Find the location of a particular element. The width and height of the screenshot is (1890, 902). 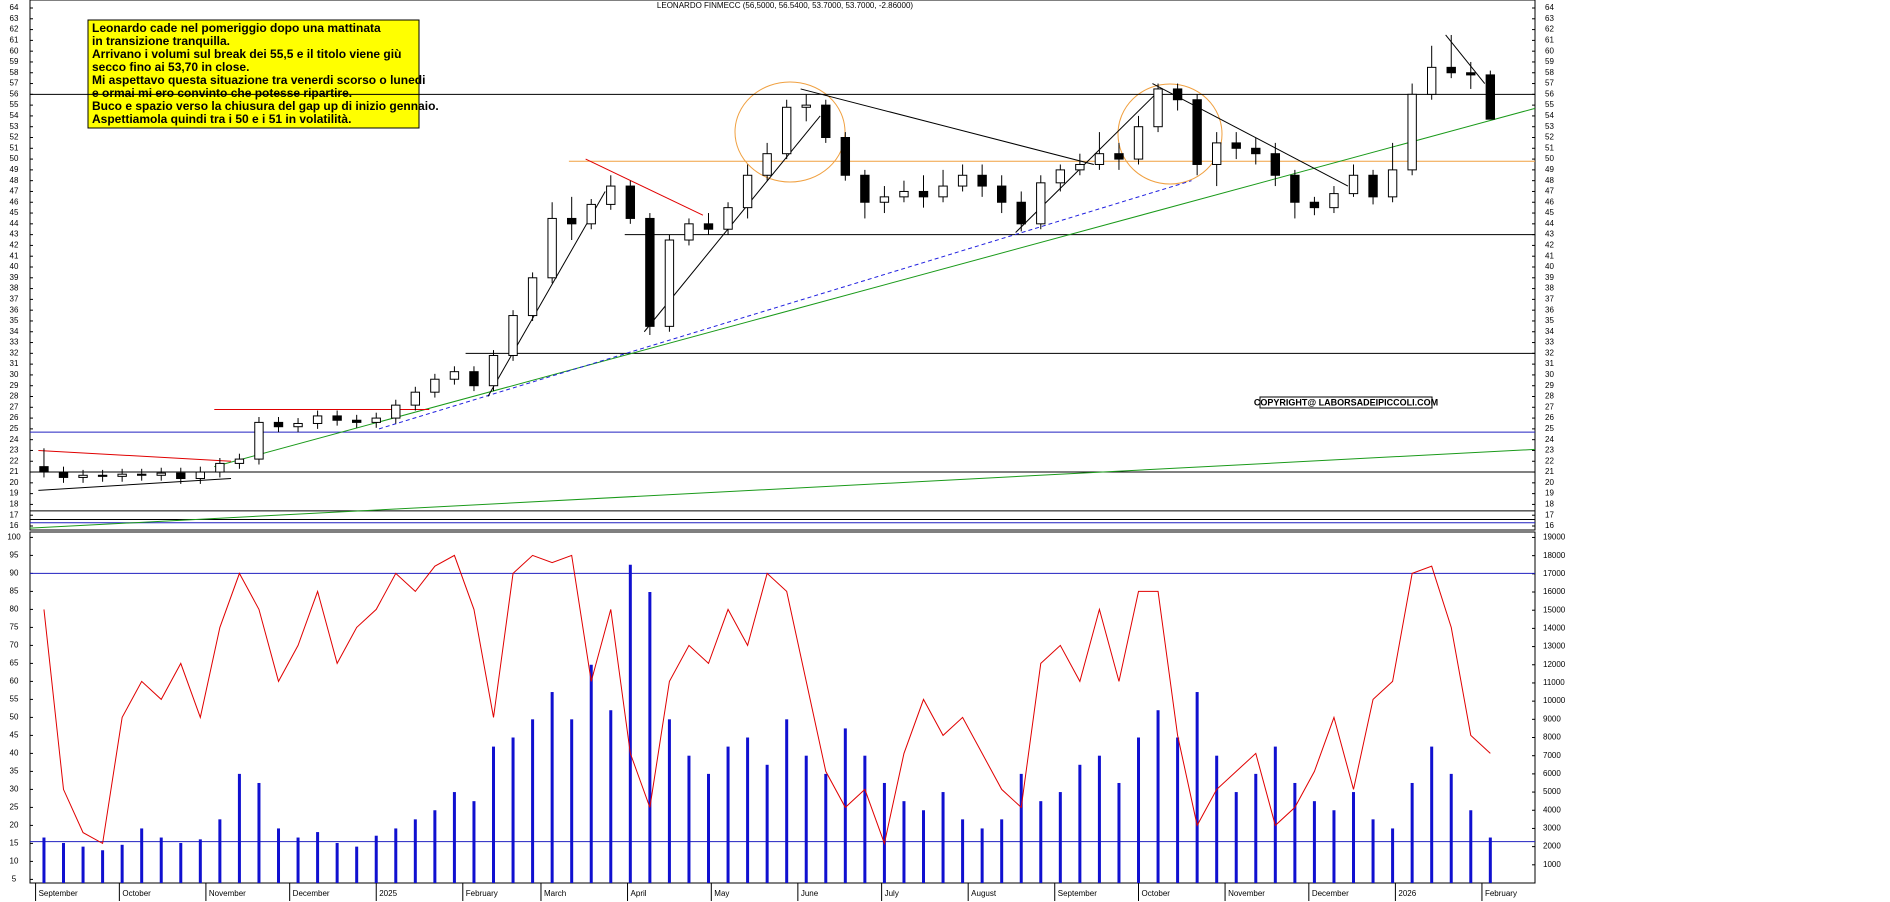

y2-tick-label: 19000 is located at coordinates (1554, 537).